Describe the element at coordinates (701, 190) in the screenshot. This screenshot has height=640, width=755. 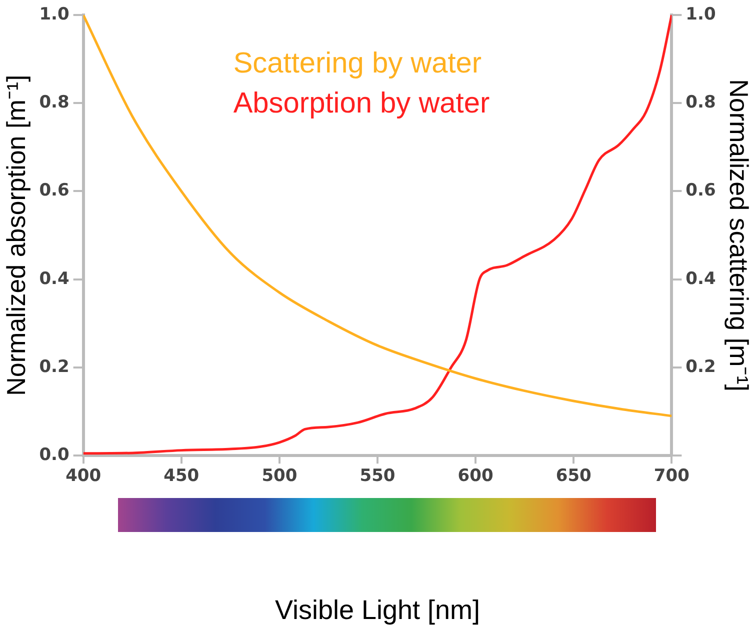
I see `y2-tick-label: 0.6` at that location.